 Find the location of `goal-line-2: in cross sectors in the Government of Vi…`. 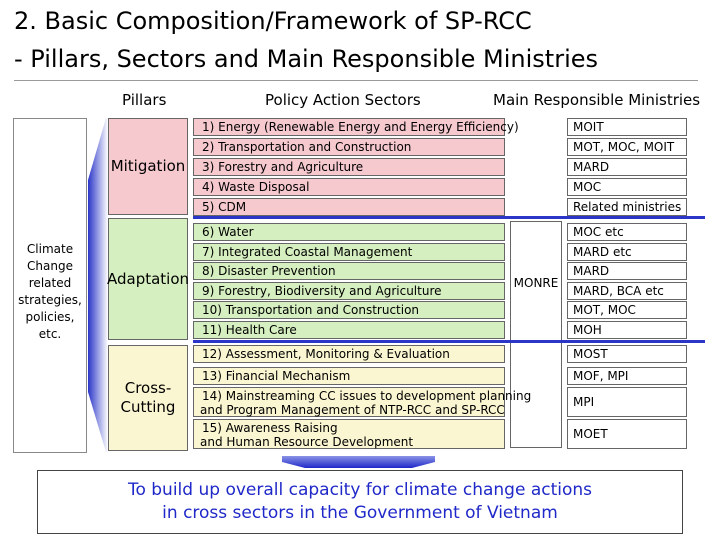

goal-line-2: in cross sectors in the Government of Vi… is located at coordinates (360, 513).